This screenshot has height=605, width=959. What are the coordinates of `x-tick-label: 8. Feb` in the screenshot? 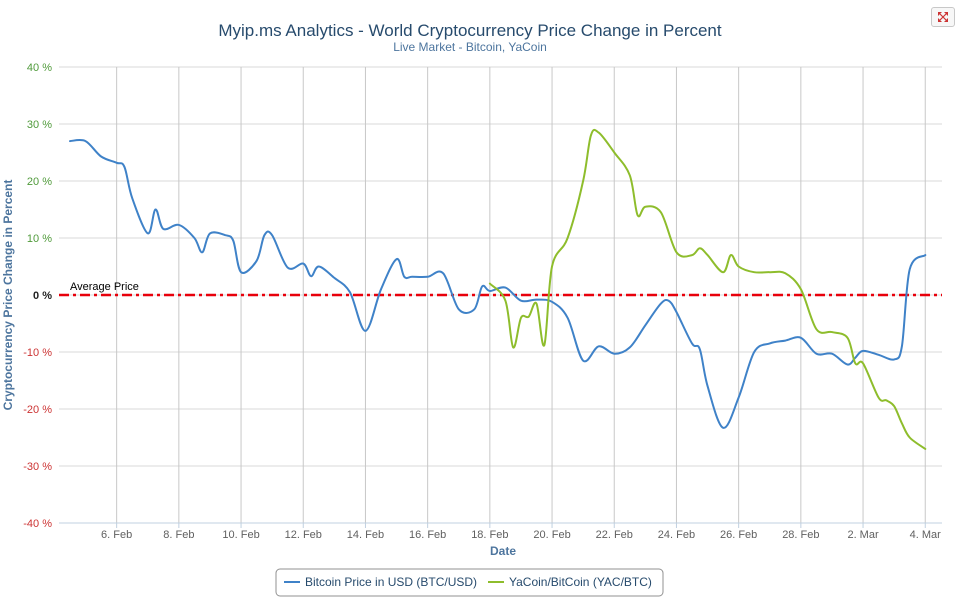 It's located at (178, 535).